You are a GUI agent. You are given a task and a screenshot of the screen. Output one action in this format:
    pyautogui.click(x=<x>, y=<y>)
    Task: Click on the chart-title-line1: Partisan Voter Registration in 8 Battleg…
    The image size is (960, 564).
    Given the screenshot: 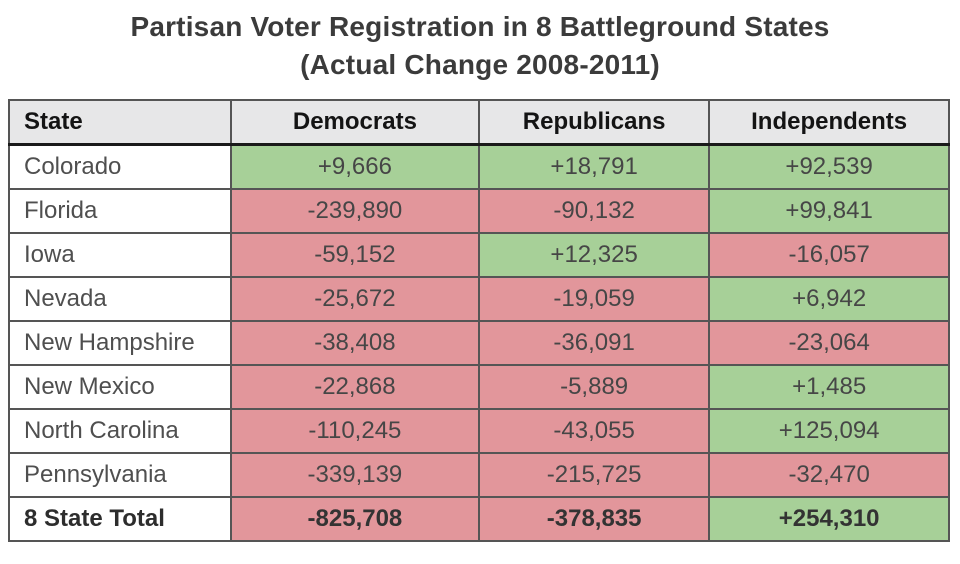 What is the action you would take?
    pyautogui.click(x=480, y=26)
    